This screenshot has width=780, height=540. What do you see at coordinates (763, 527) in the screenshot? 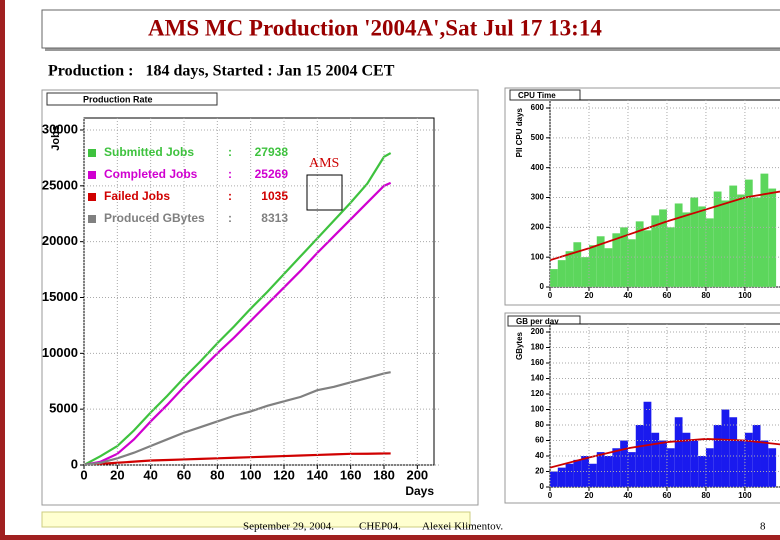
I see `page-number: 8` at bounding box center [763, 527].